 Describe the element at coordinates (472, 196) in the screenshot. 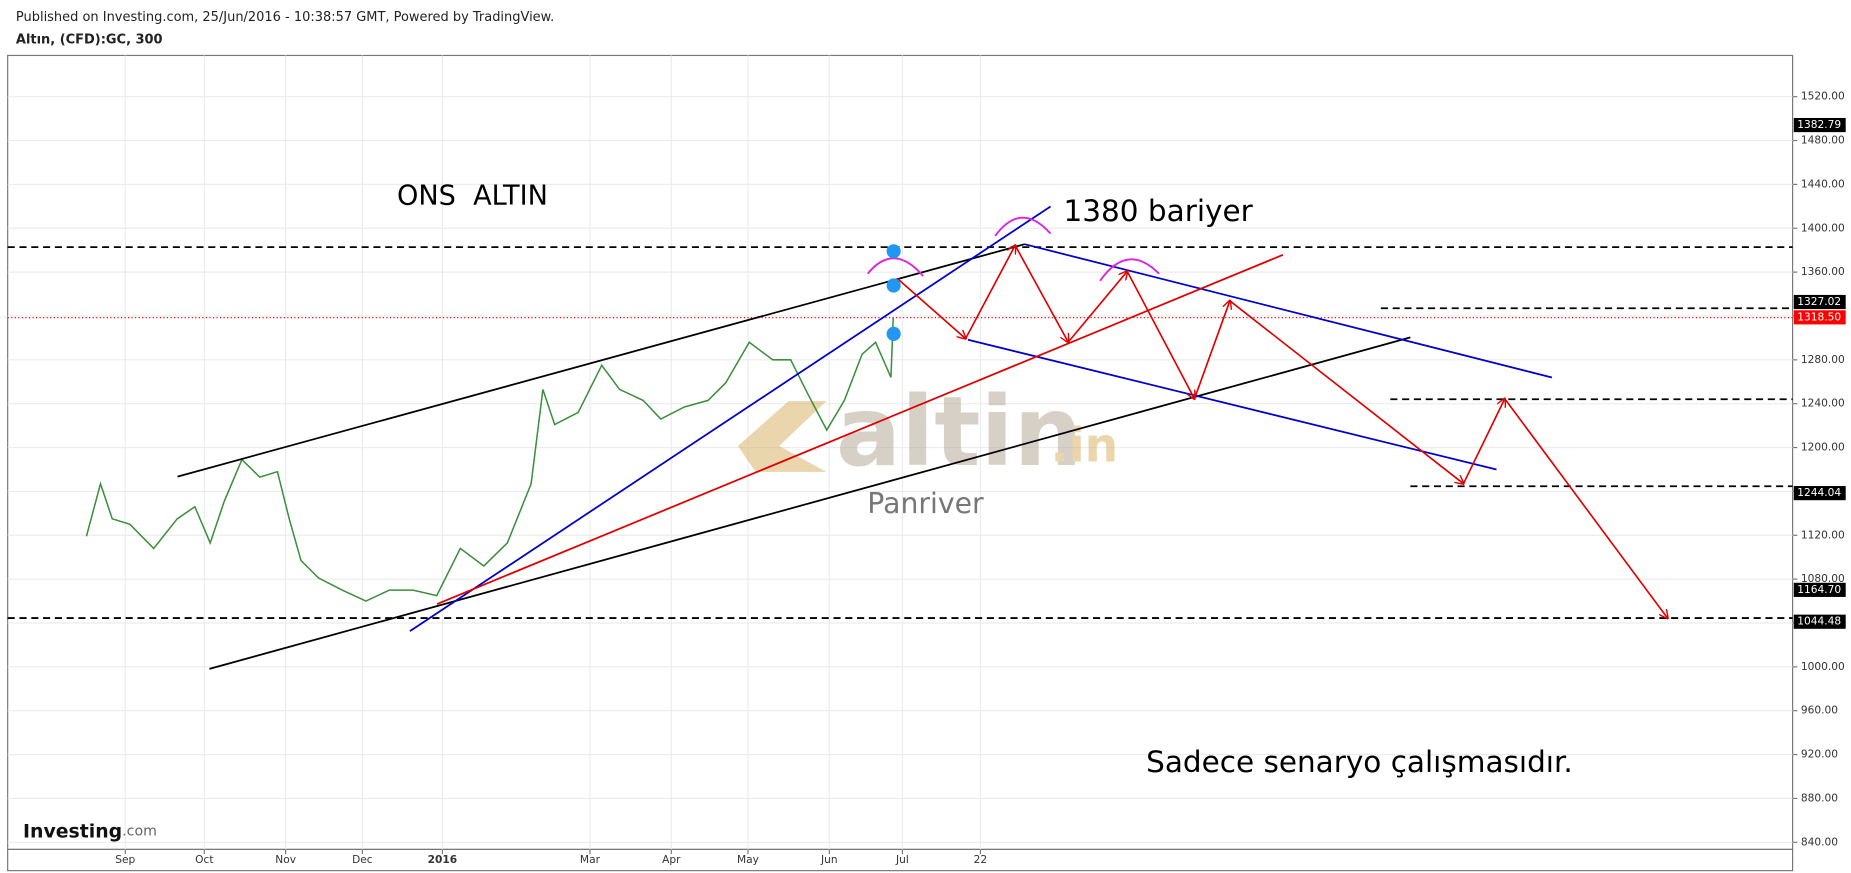

I see `annotation: ONS ALTIN` at that location.